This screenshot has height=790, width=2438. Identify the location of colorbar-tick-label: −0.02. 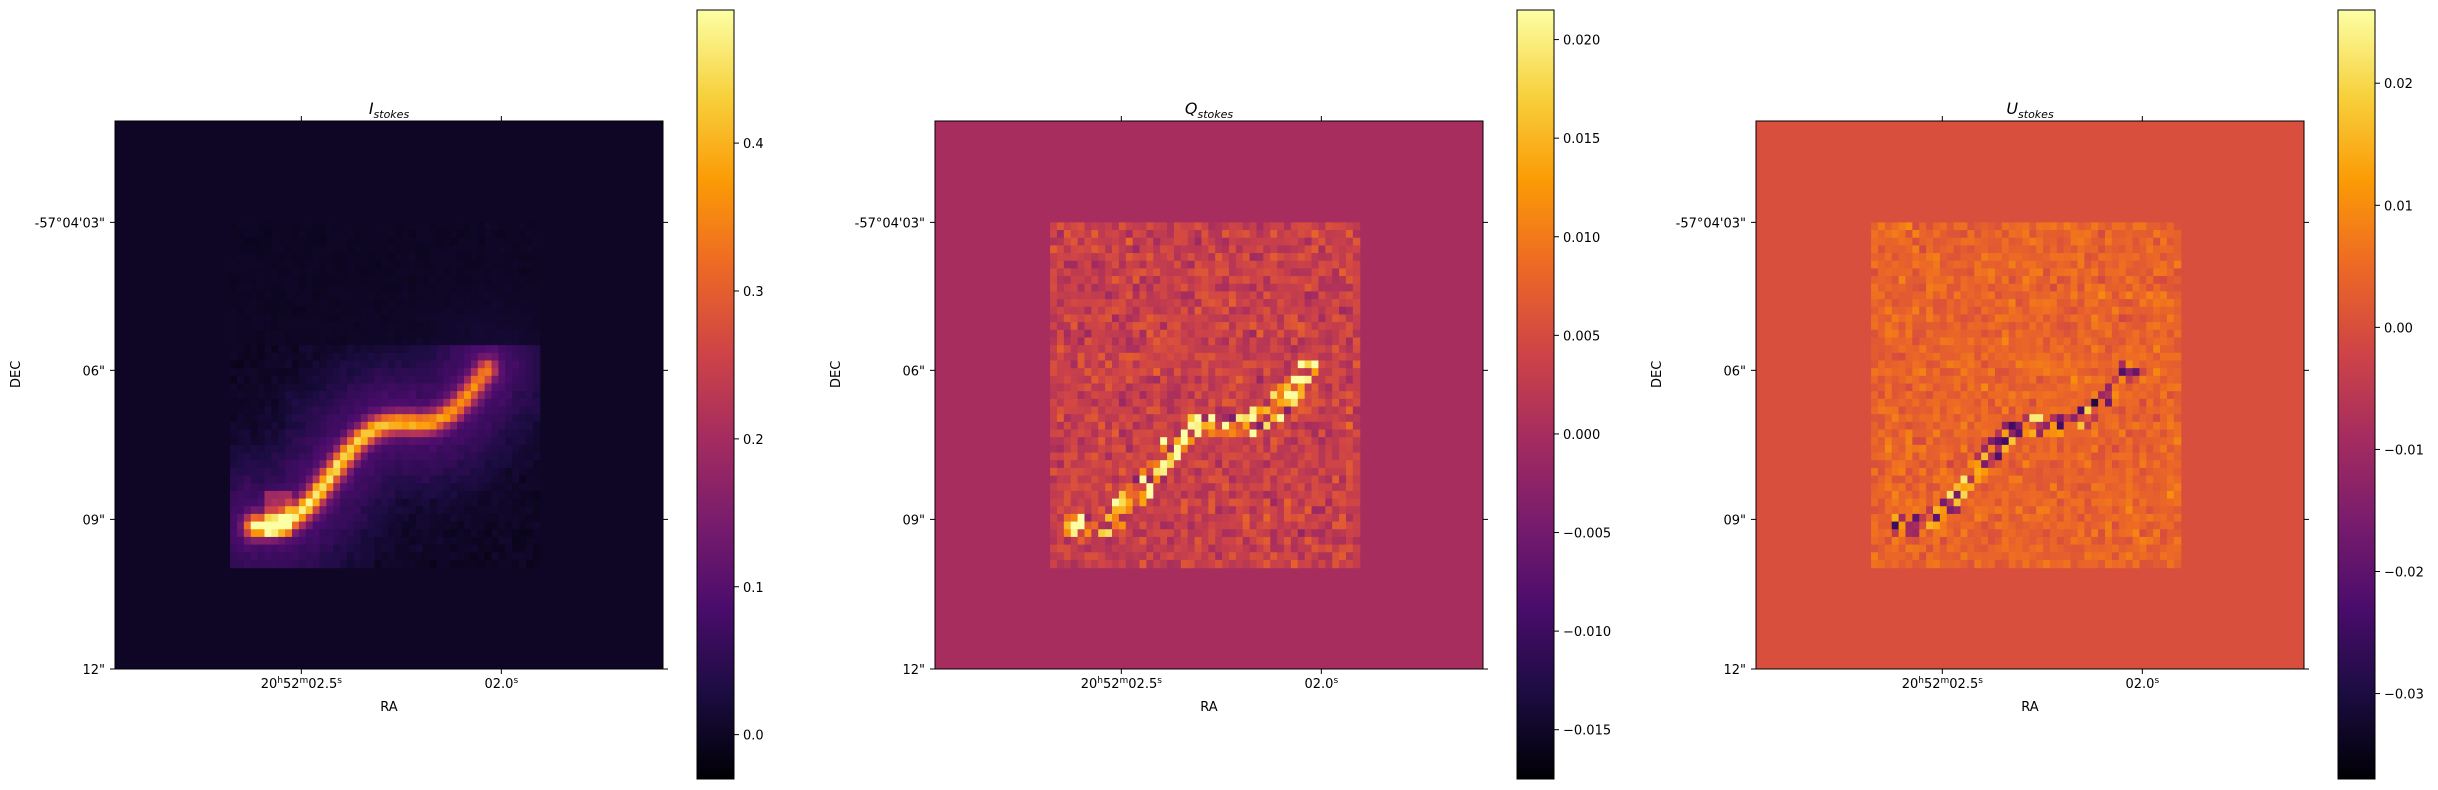
(2404, 572).